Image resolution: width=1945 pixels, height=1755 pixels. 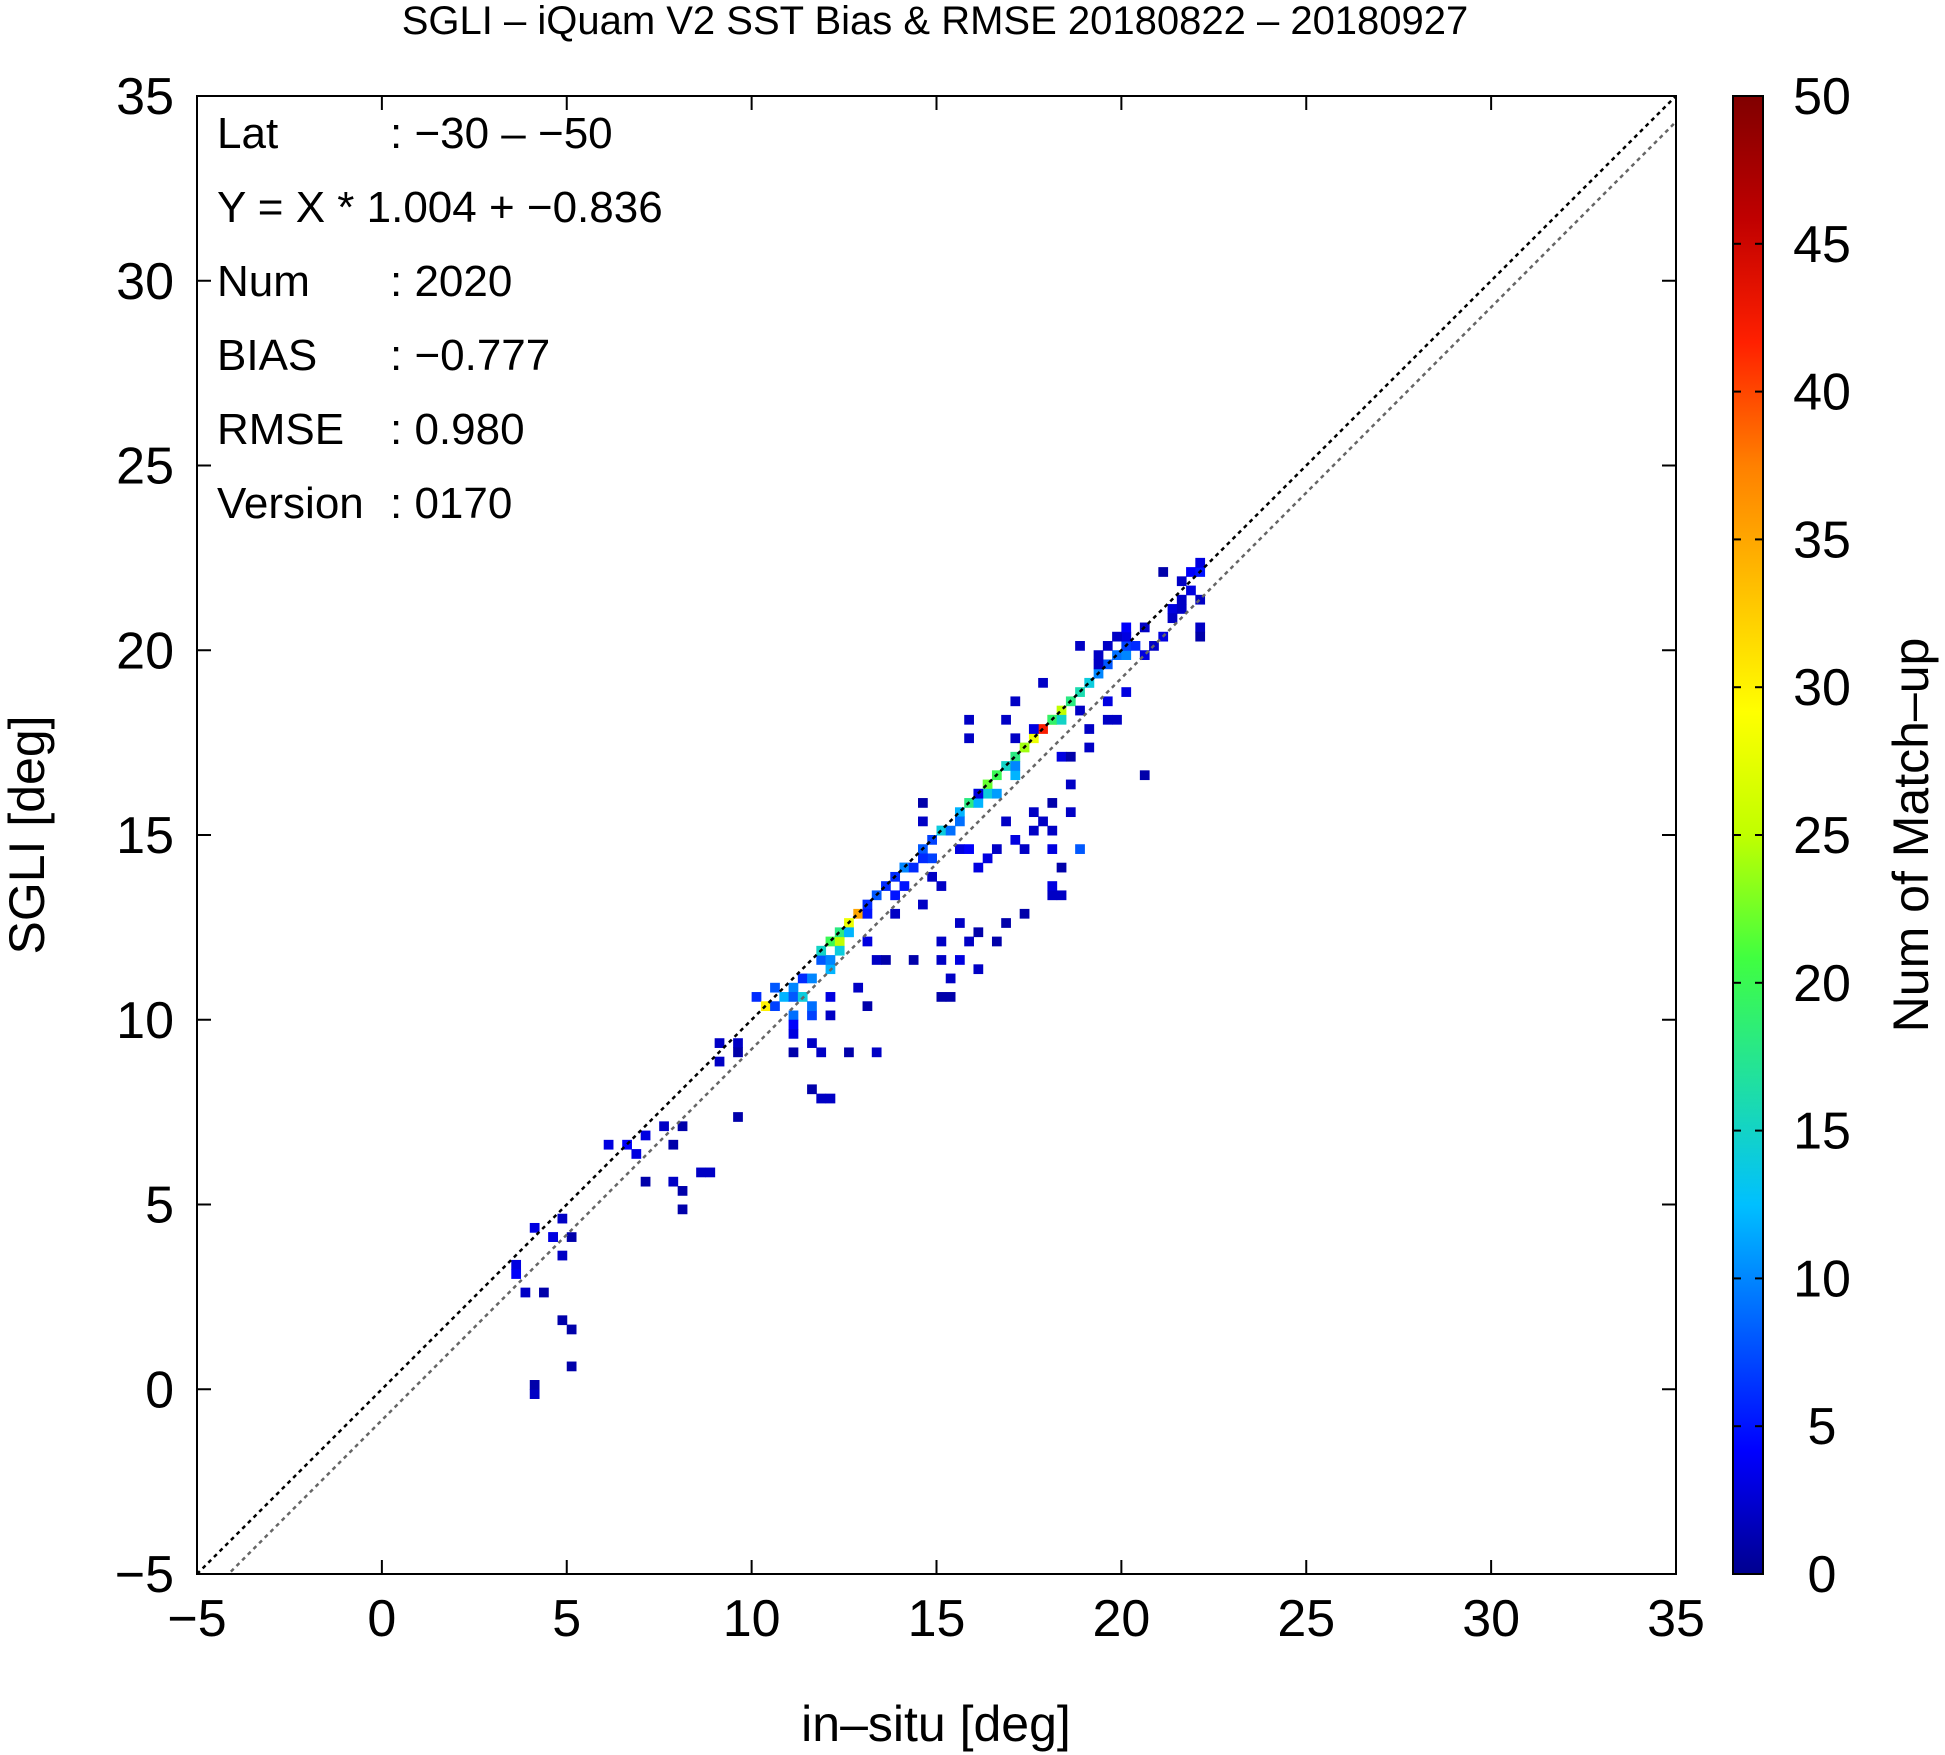 I want to click on x-tick-label: 35, so click(x=1676, y=1619).